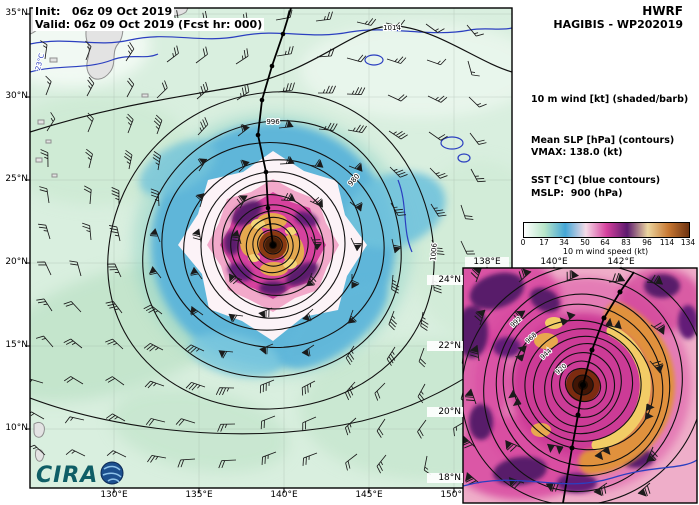  I want to click on inset-y-tick: 22°N, so click(445, 346).